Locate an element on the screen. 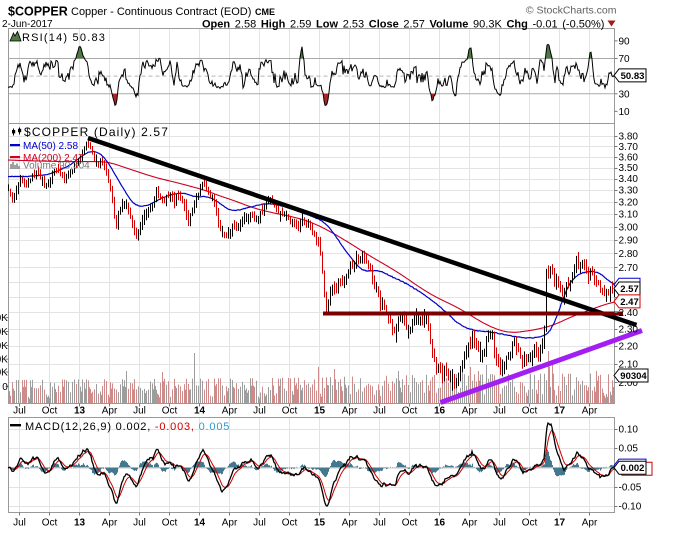  svg-text: 0.002 is located at coordinates (633, 468).